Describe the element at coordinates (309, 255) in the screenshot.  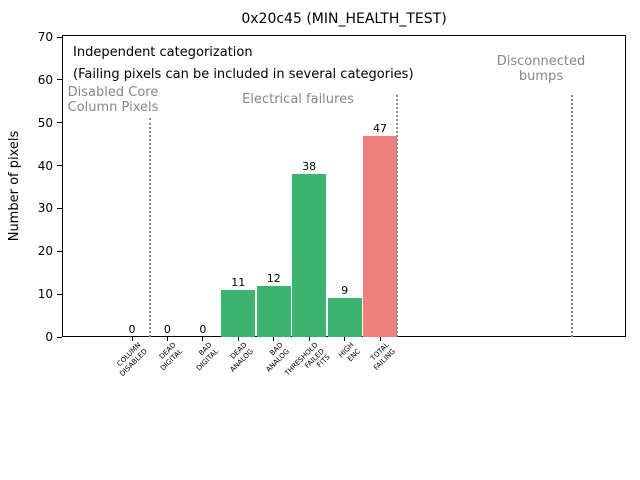
I see `bar-threshold-failed-fits` at that location.